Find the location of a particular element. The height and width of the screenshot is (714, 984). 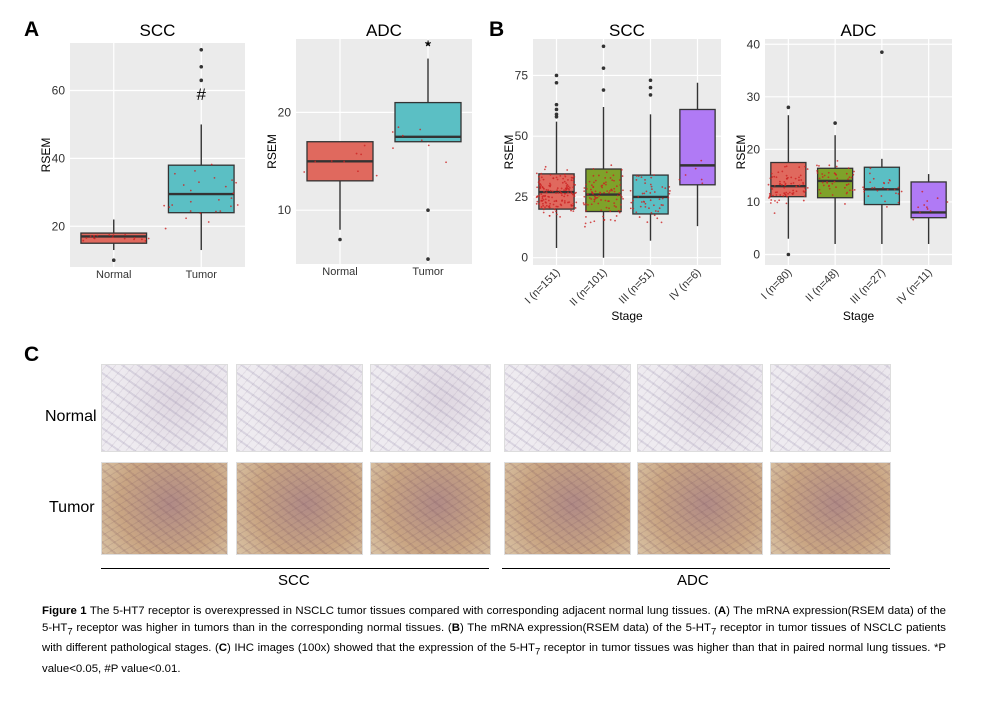

panel-label-a: A is located at coordinates (32, 29).